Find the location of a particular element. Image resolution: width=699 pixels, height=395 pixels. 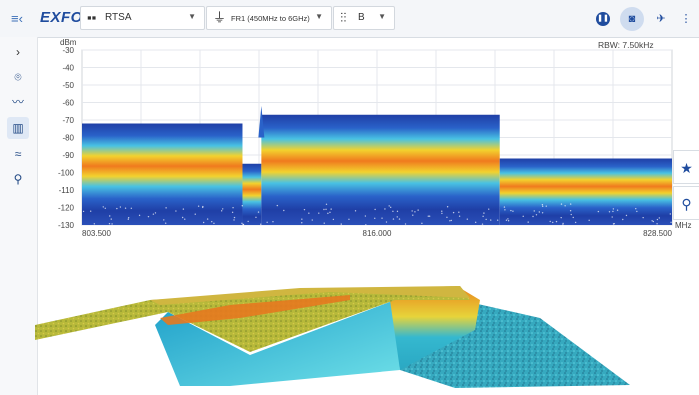

y-tick-label: -110 is located at coordinates (67, 190).